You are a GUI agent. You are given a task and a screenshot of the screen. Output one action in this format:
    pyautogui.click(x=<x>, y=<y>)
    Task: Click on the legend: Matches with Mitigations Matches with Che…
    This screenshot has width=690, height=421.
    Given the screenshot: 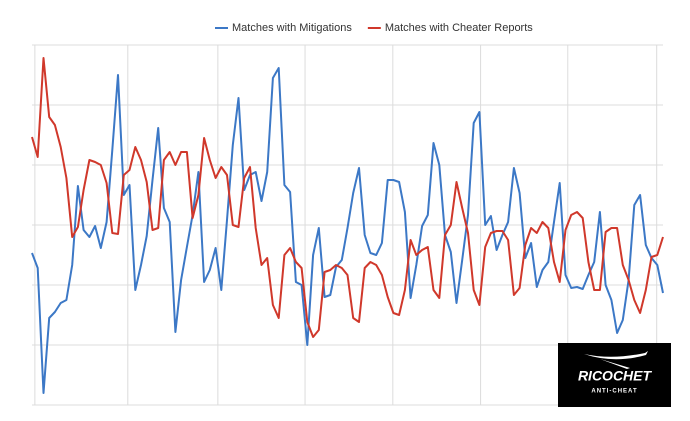 What is the action you would take?
    pyautogui.click(x=374, y=28)
    